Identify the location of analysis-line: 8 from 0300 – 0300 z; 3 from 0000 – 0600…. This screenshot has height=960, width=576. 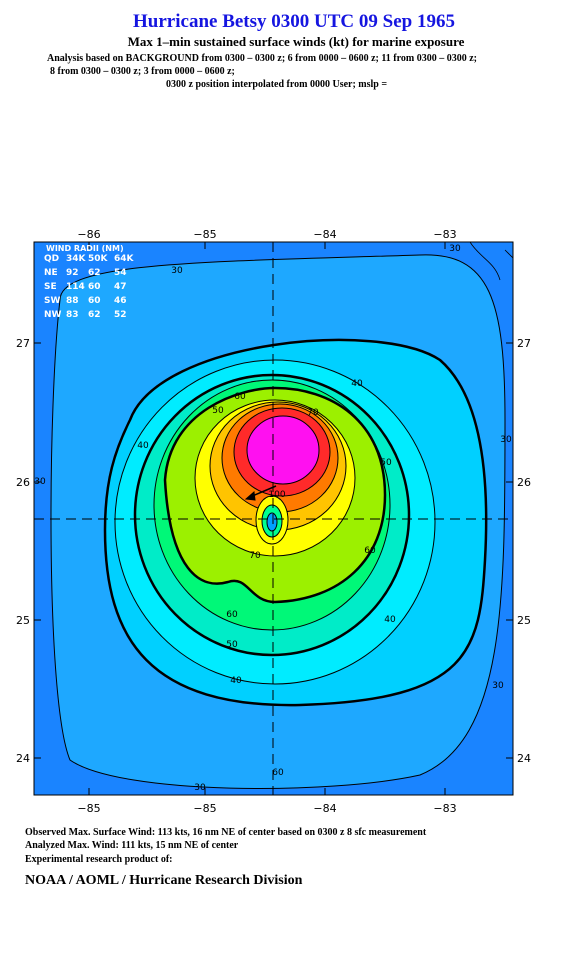
(142, 71).